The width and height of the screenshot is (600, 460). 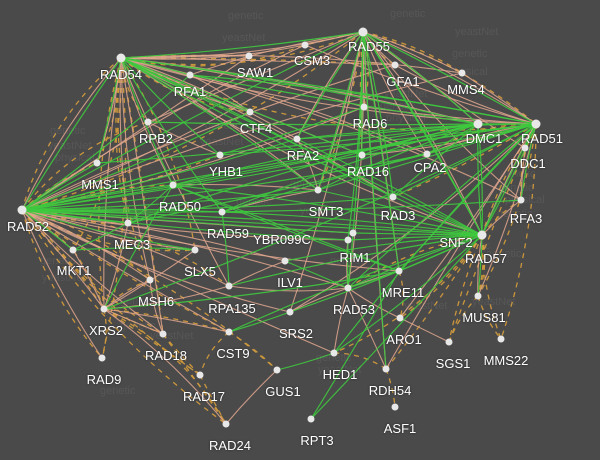 What do you see at coordinates (395, 407) in the screenshot?
I see `graph-node-asf1` at bounding box center [395, 407].